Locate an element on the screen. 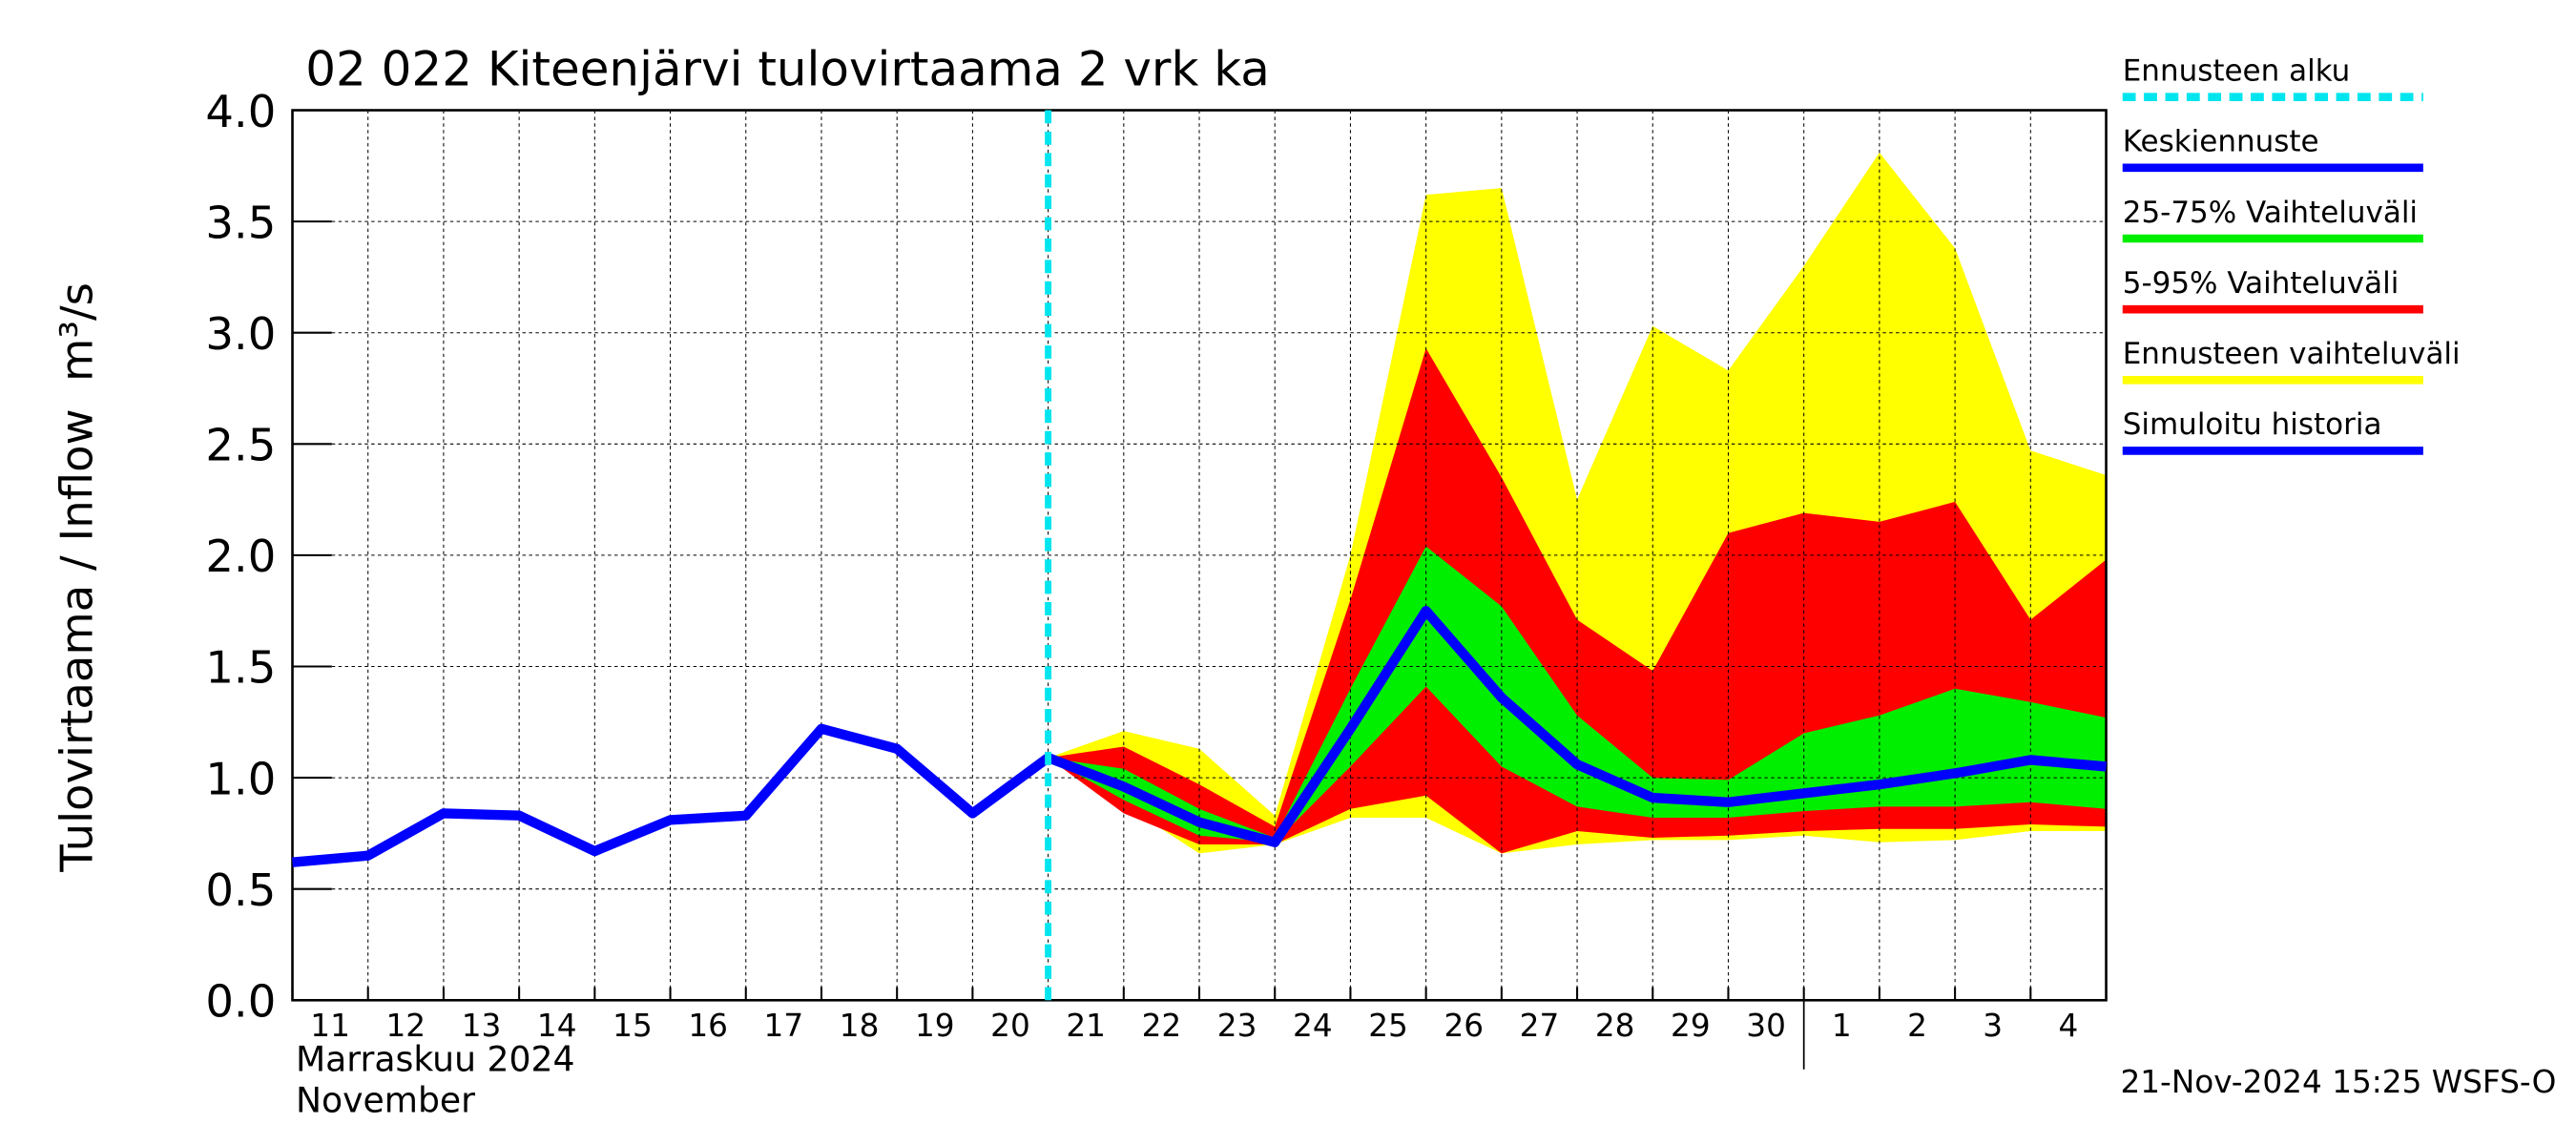 This screenshot has width=2576, height=1145. x-tick-label: 16 is located at coordinates (708, 1026).